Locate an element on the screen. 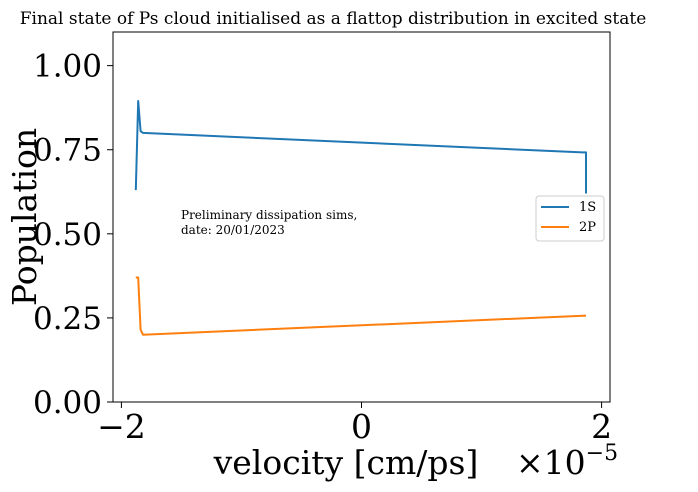 This screenshot has width=698, height=492. x-tick-label: −2 is located at coordinates (121, 426).